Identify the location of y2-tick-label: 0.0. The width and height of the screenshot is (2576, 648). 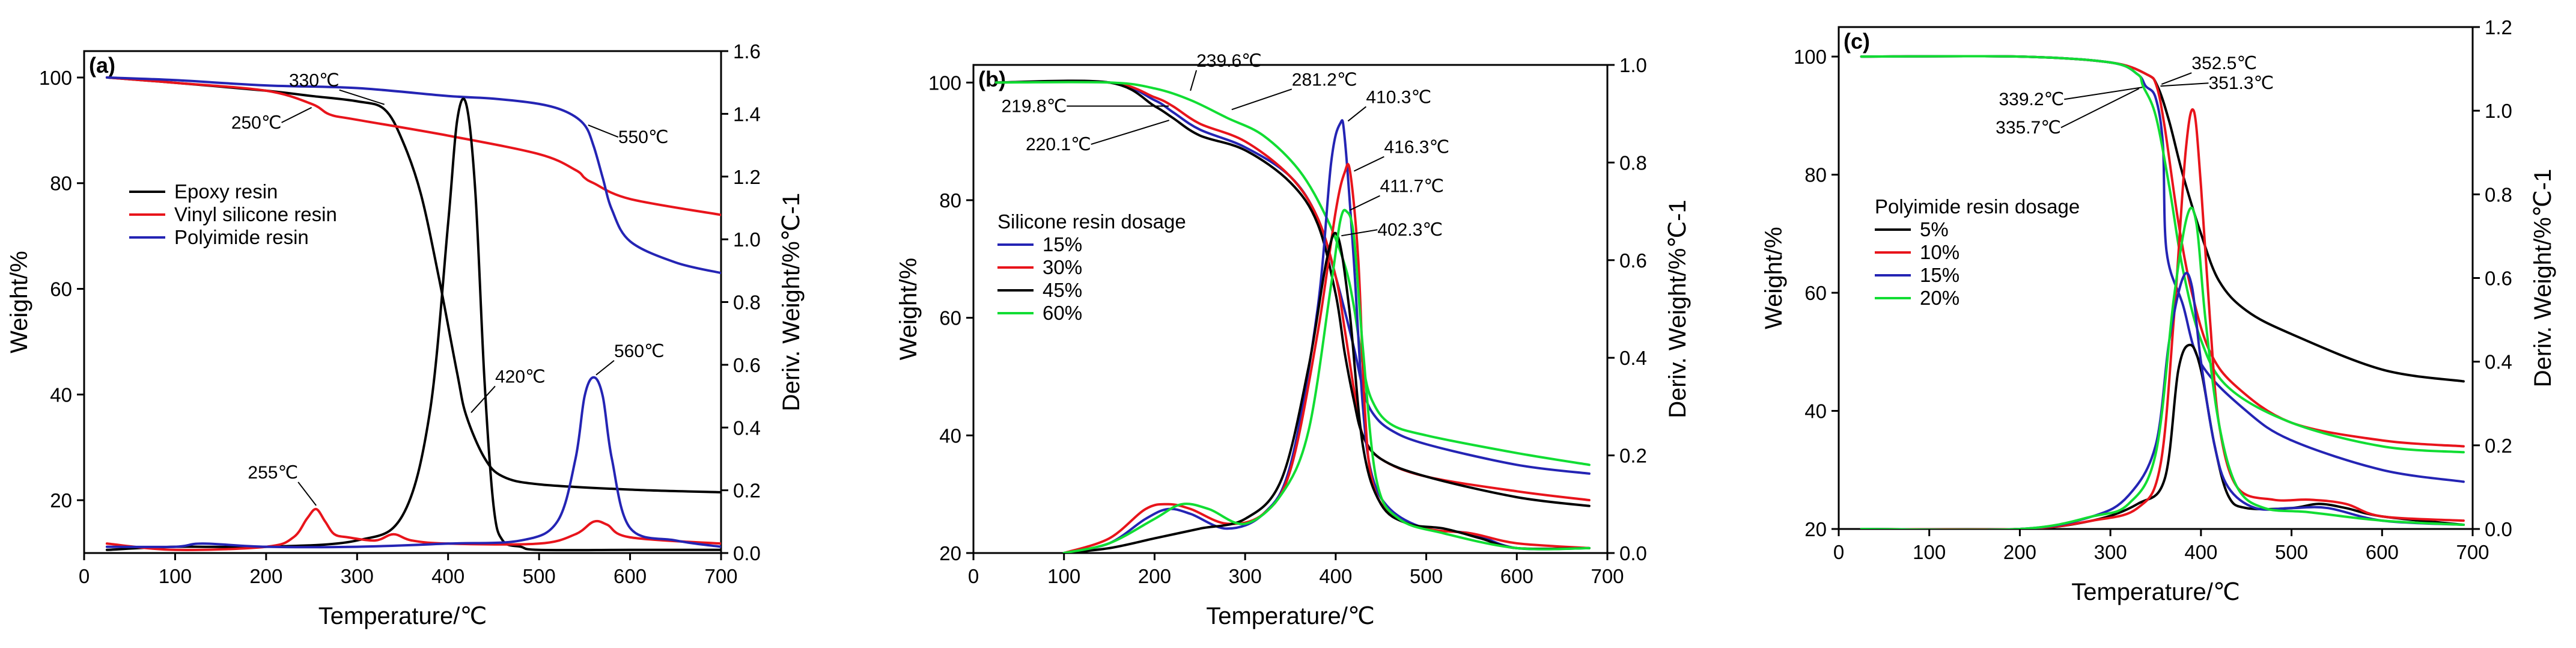
(1633, 553).